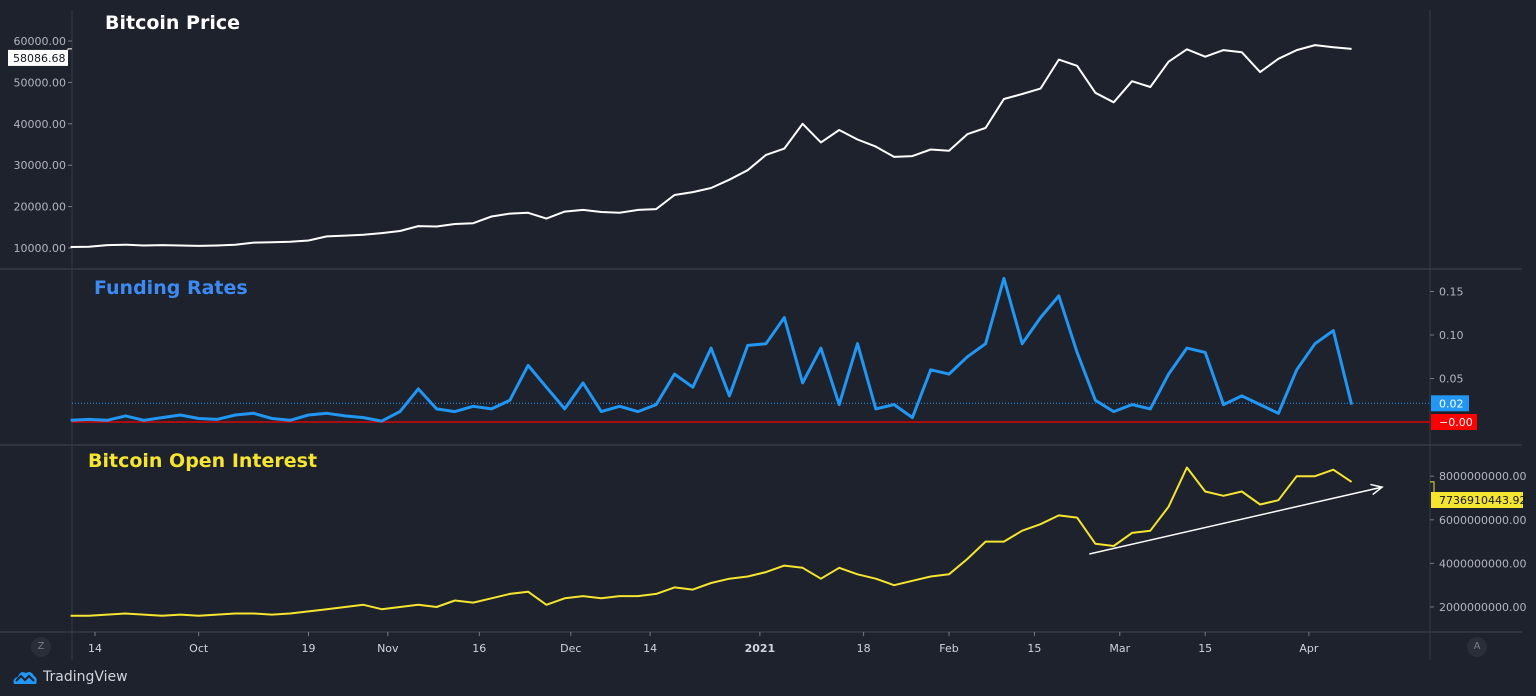  I want to click on zoom-button: Z, so click(41, 647).